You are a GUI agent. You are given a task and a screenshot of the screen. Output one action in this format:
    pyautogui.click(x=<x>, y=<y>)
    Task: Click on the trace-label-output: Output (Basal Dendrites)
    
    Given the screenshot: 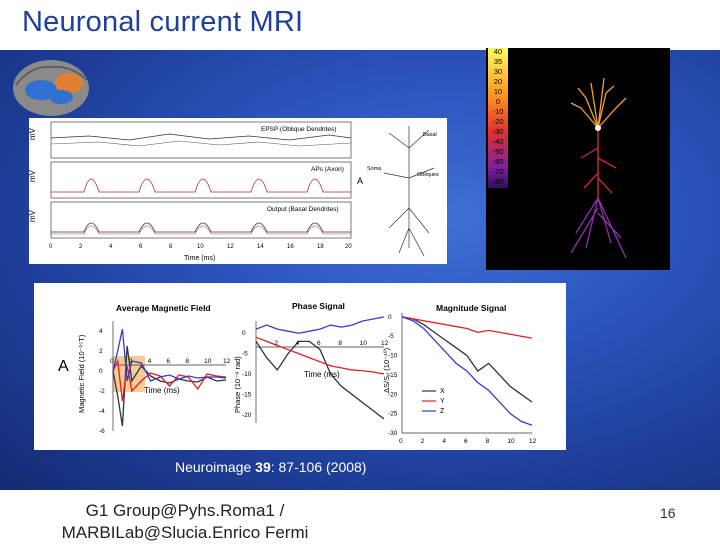 What is the action you would take?
    pyautogui.click(x=303, y=209)
    